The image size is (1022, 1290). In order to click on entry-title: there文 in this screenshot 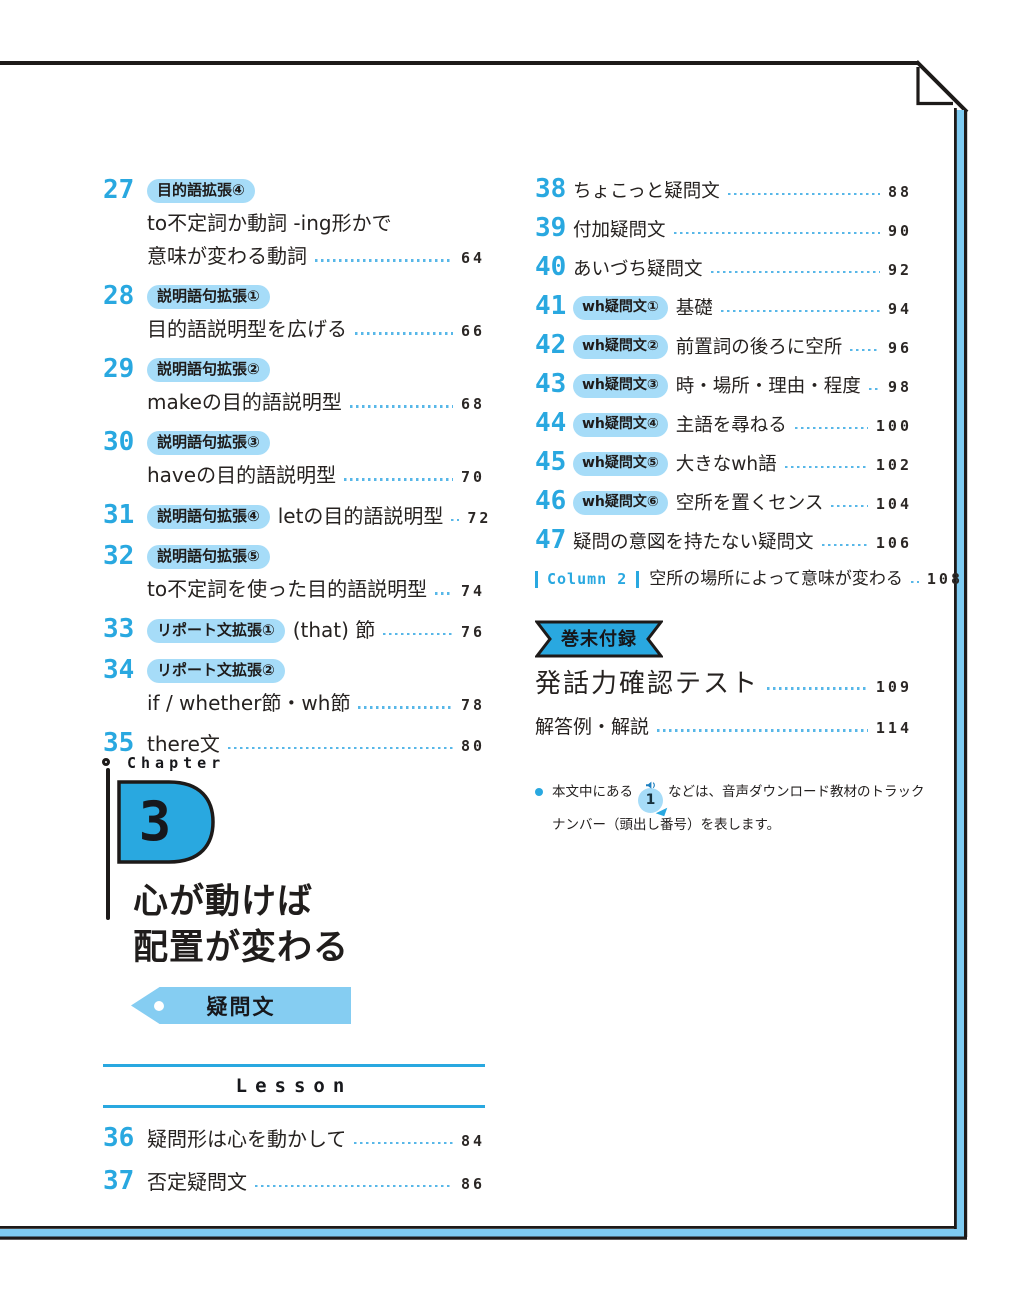, I will do `click(183, 744)`.